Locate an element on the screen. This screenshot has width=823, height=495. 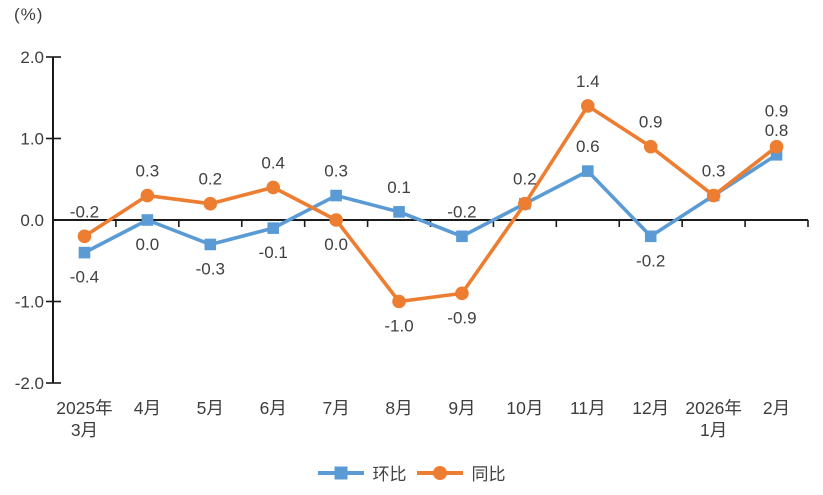
y-tick-label: 1.0 is located at coordinates (32, 139).